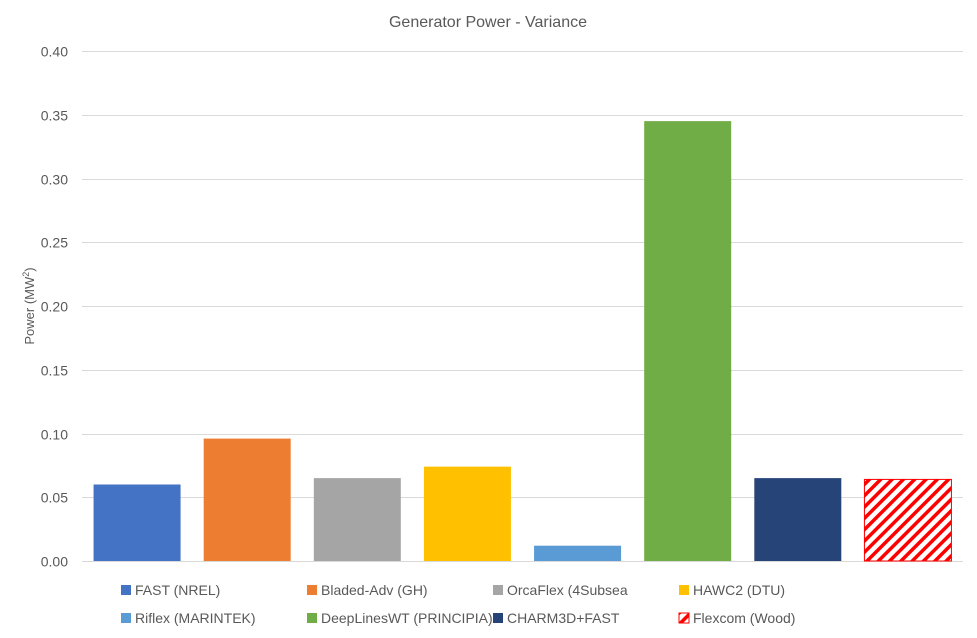 This screenshot has height=638, width=977. Describe the element at coordinates (563, 618) in the screenshot. I see `legend-label: CHARM3D+FAST` at that location.